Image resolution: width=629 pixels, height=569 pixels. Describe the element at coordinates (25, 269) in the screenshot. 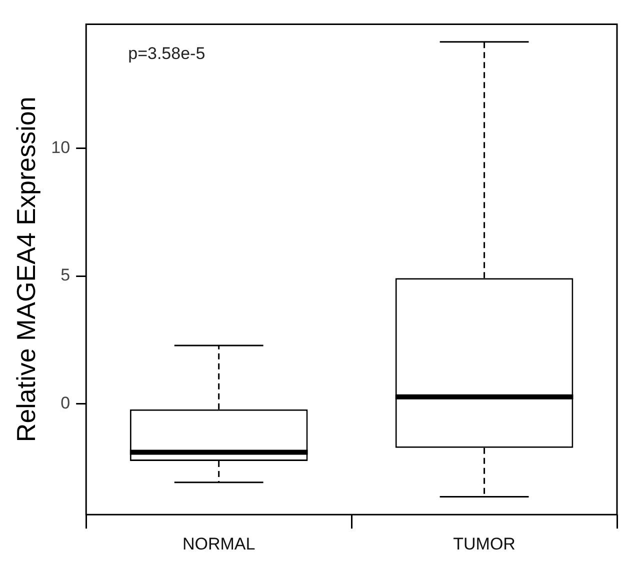

I see `y-axis-title: Relative MAGEA4 Expression` at that location.